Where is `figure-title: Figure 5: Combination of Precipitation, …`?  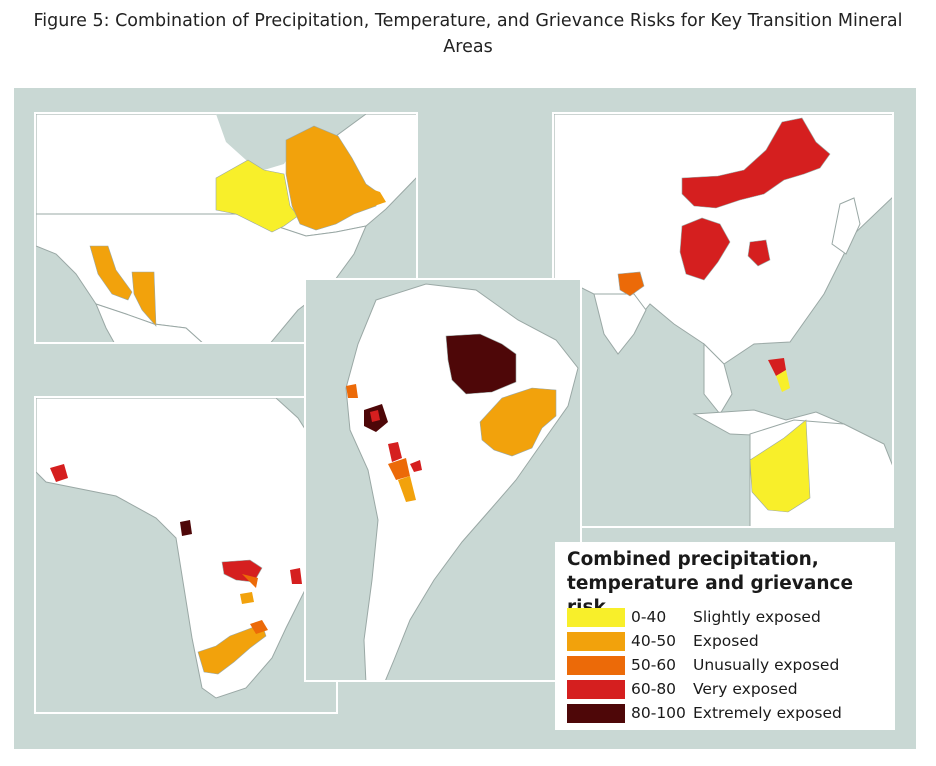 figure-title: Figure 5: Combination of Precipitation, … is located at coordinates (468, 34).